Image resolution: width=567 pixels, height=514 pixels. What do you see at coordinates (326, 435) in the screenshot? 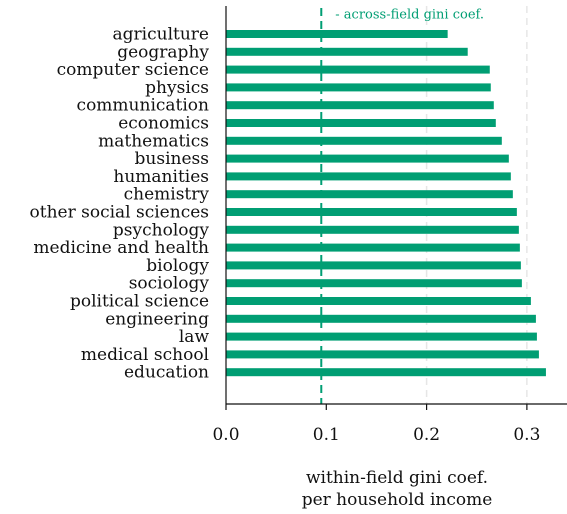
I see `x-tick-label: 0.1` at bounding box center [326, 435].